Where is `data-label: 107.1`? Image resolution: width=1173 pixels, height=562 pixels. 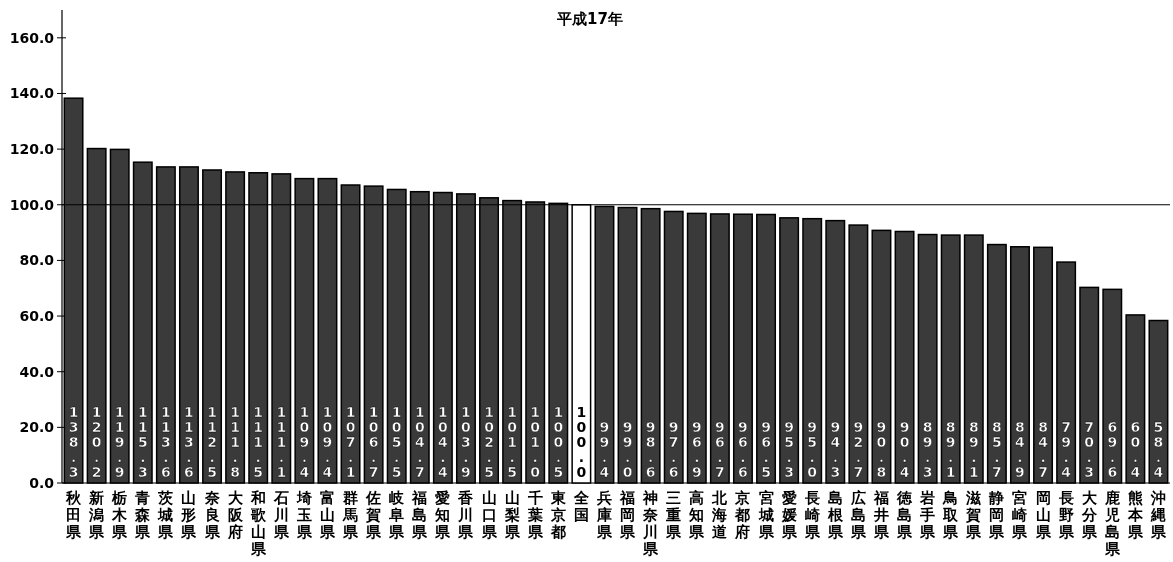
data-label: 107.1 is located at coordinates (350, 442).